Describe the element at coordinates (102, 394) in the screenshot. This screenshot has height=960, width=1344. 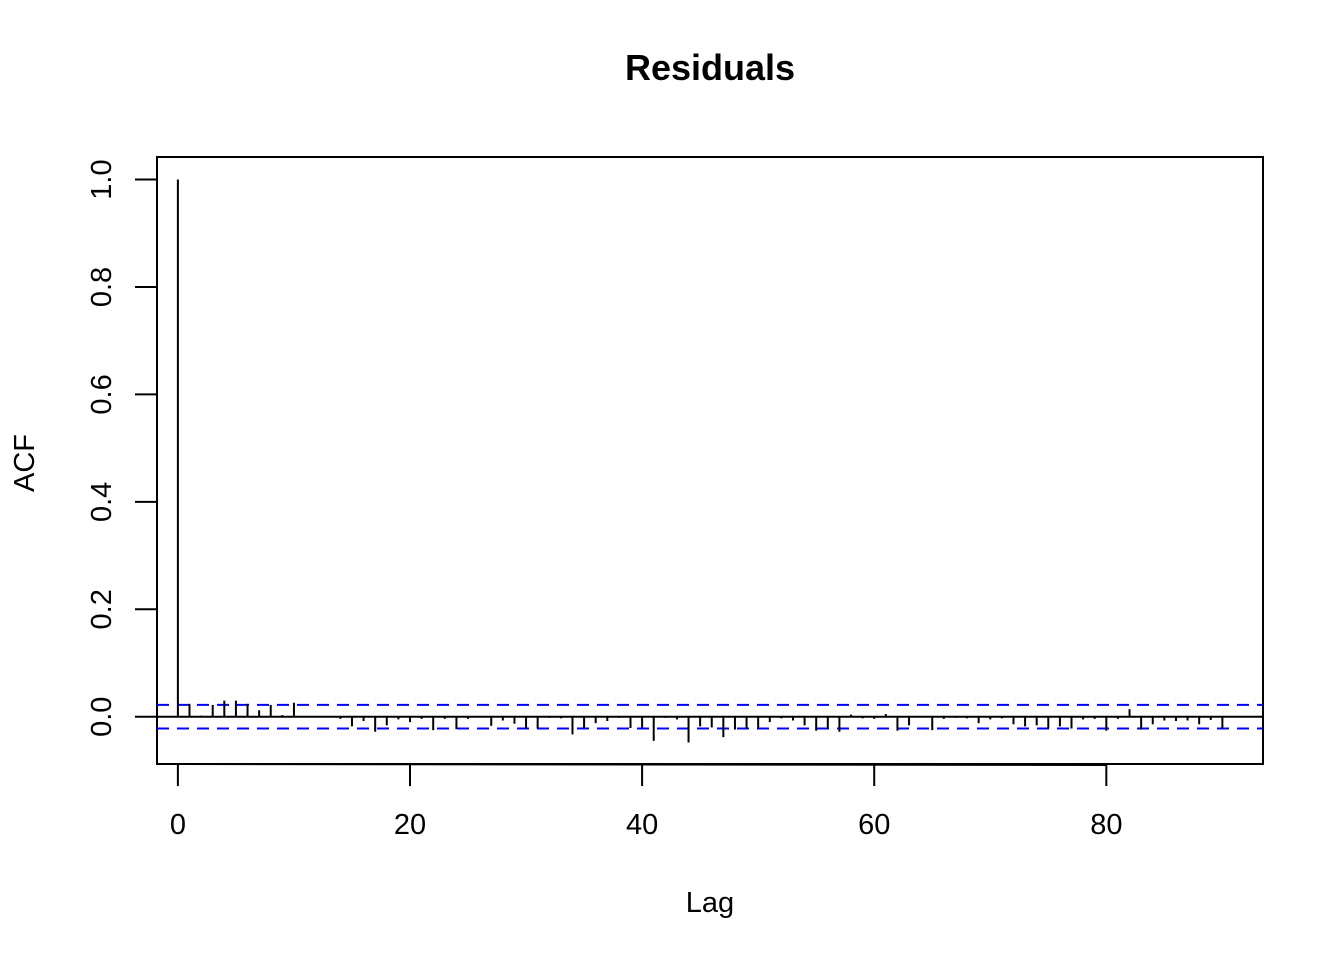
I see `y-tick-label: 0.6` at that location.